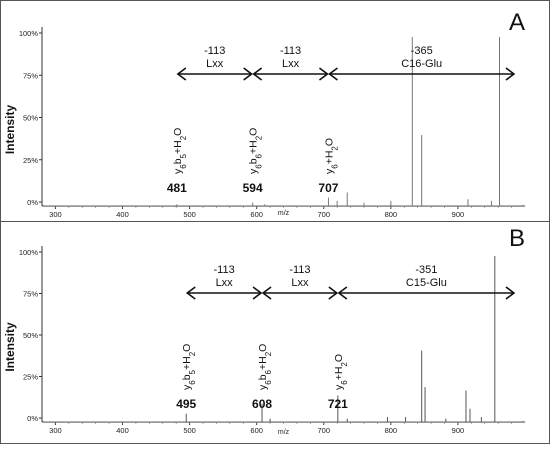 The image size is (550, 449). Describe the element at coordinates (517, 22) in the screenshot. I see `panel-label: A` at that location.